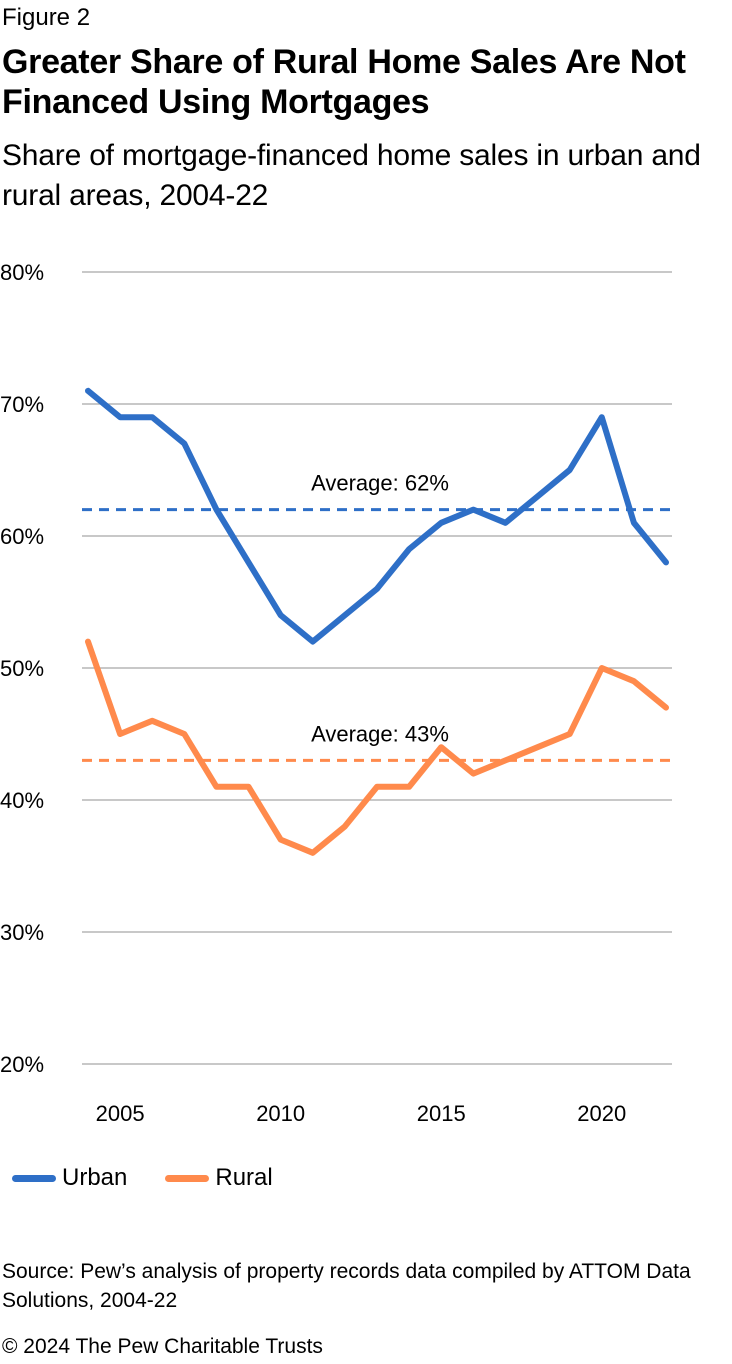  What do you see at coordinates (46, 17) in the screenshot?
I see `figure-label: Figure 2` at bounding box center [46, 17].